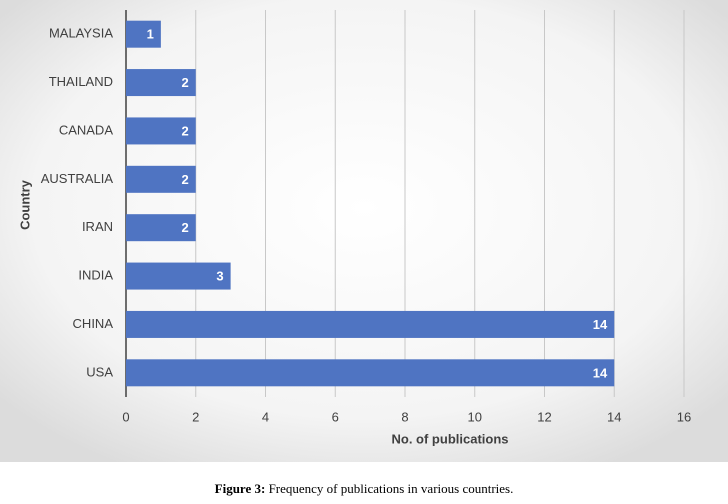 This screenshot has height=504, width=728. I want to click on x-tick-label: 16, so click(684, 416).